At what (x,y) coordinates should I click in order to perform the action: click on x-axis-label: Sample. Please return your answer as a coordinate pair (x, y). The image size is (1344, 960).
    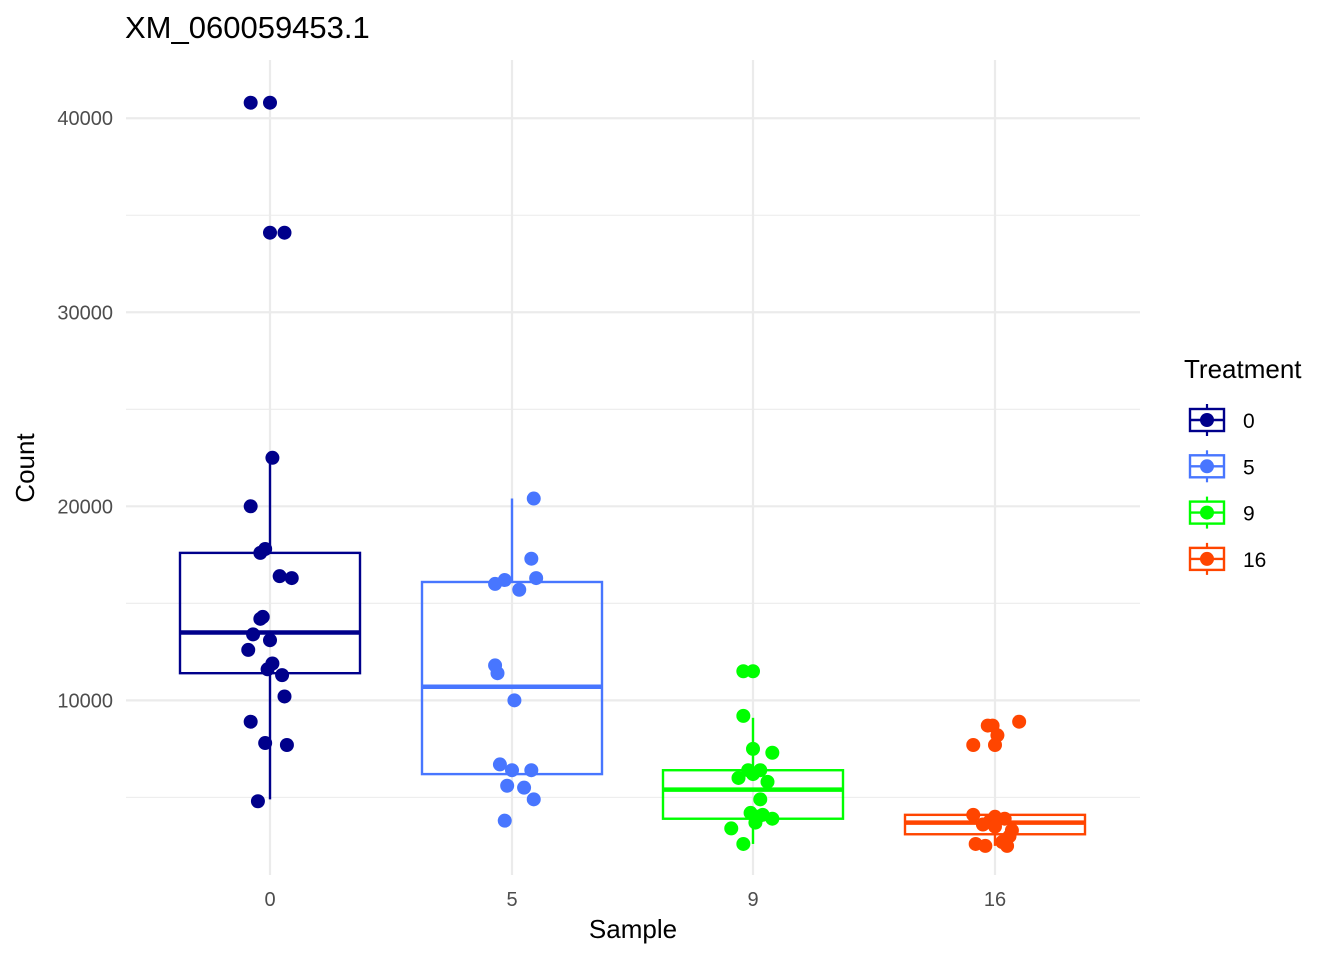
    Looking at the image, I should click on (633, 929).